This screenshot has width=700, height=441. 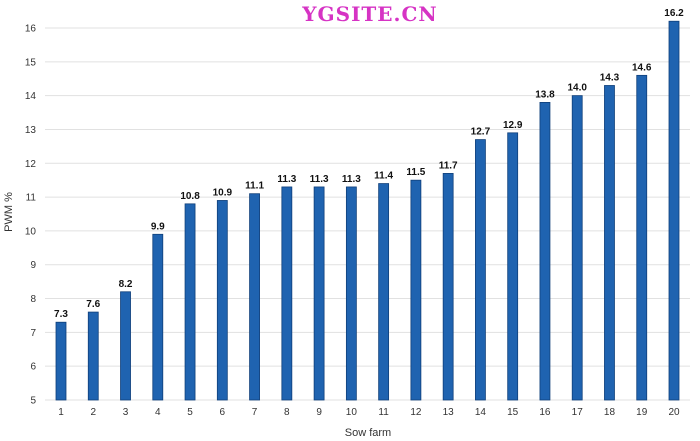 I want to click on y-tick-label: 9, so click(x=33, y=265).